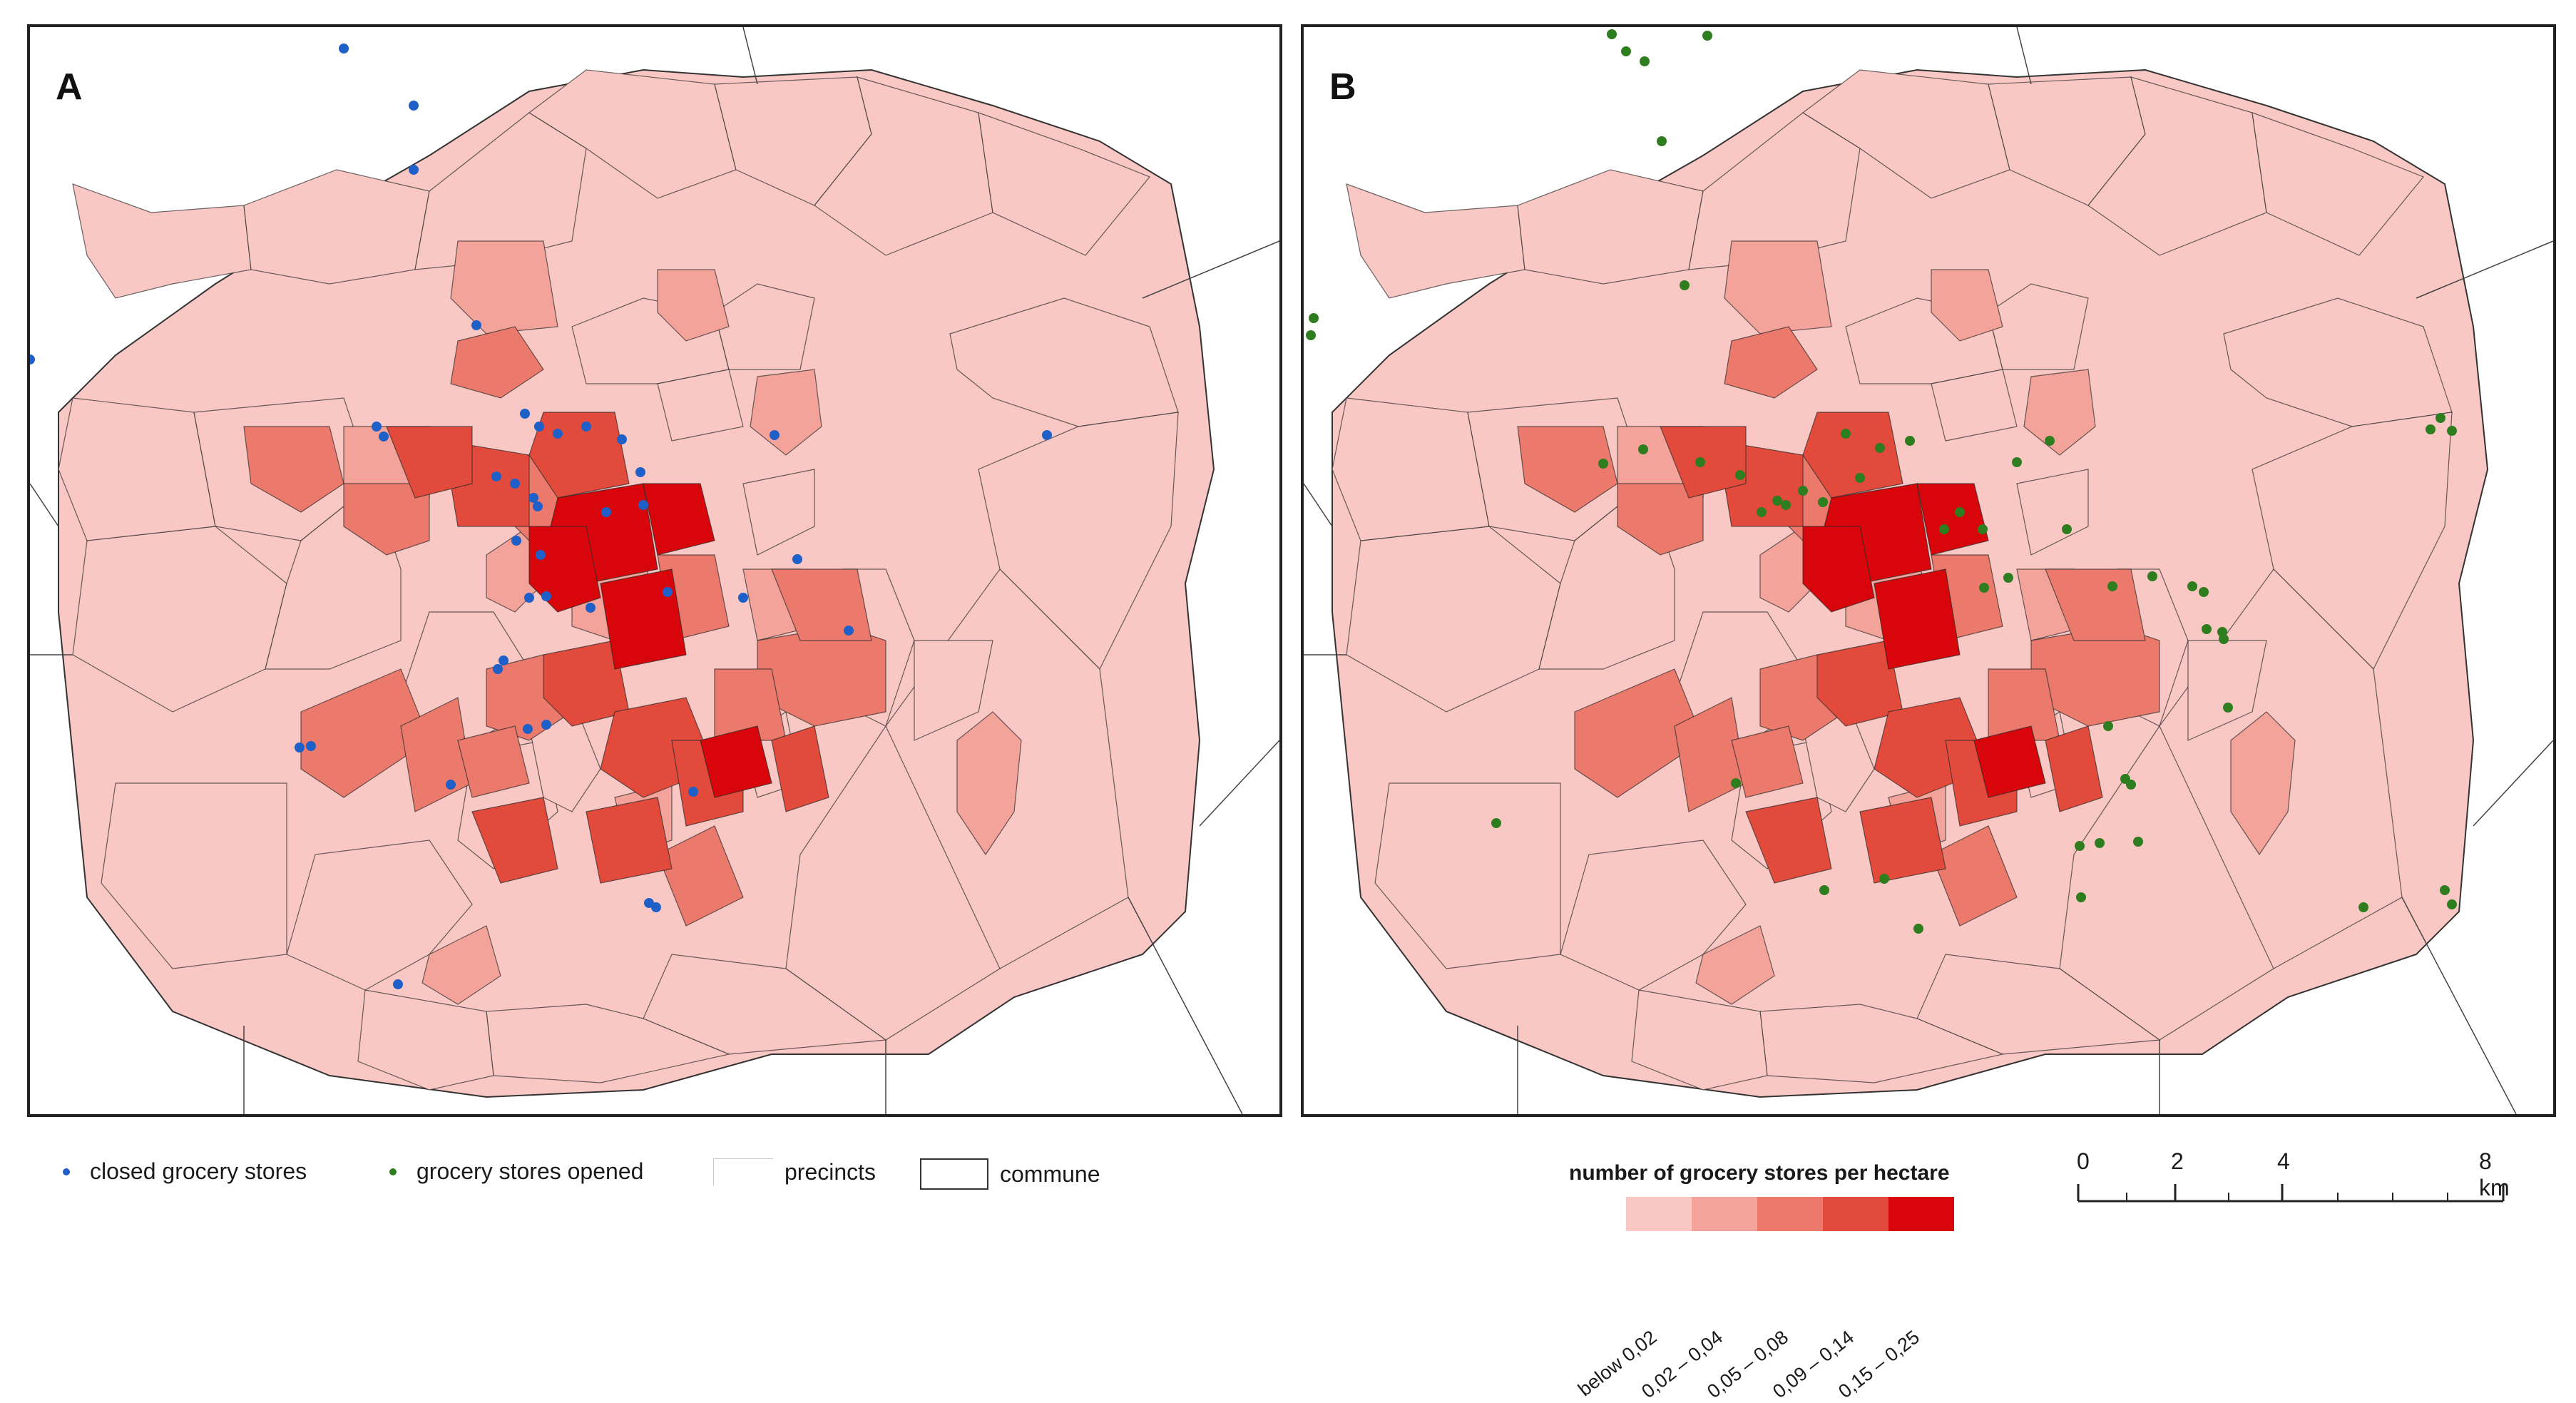 The height and width of the screenshot is (1403, 2576). What do you see at coordinates (2177, 1161) in the screenshot?
I see `scale-tick-2: 2` at bounding box center [2177, 1161].